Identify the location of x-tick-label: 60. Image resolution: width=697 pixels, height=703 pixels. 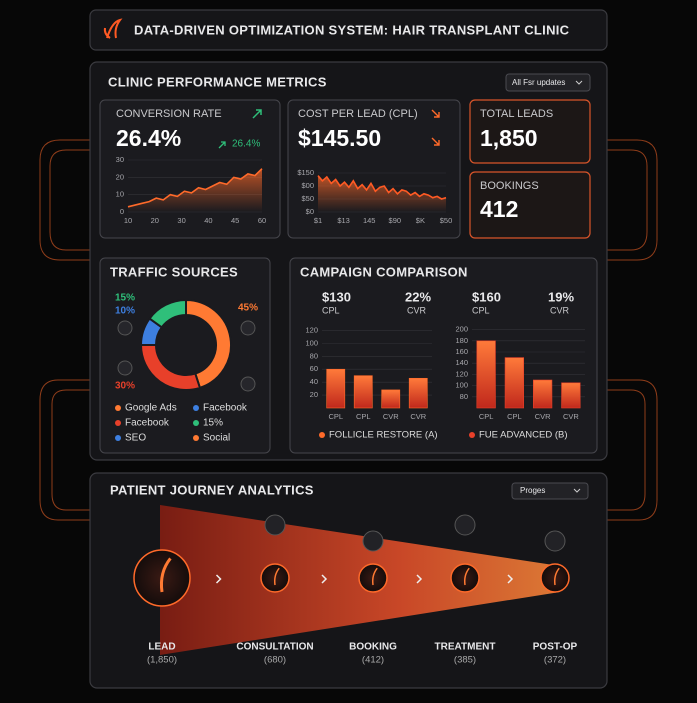
(262, 220).